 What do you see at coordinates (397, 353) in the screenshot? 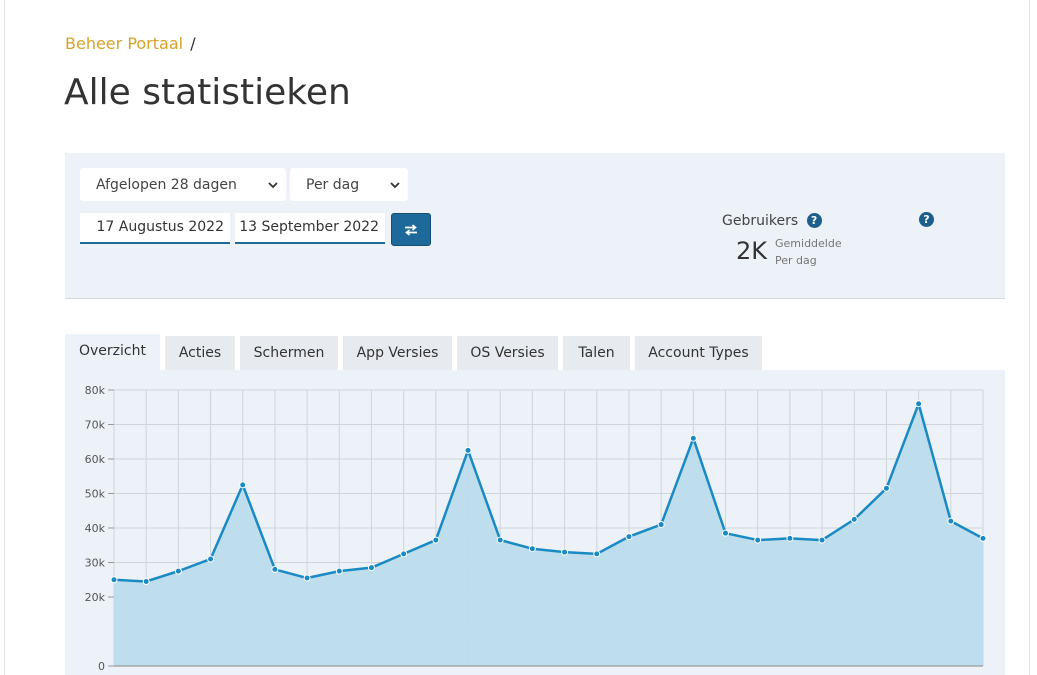
I see `tab-app-versies: App Versies` at bounding box center [397, 353].